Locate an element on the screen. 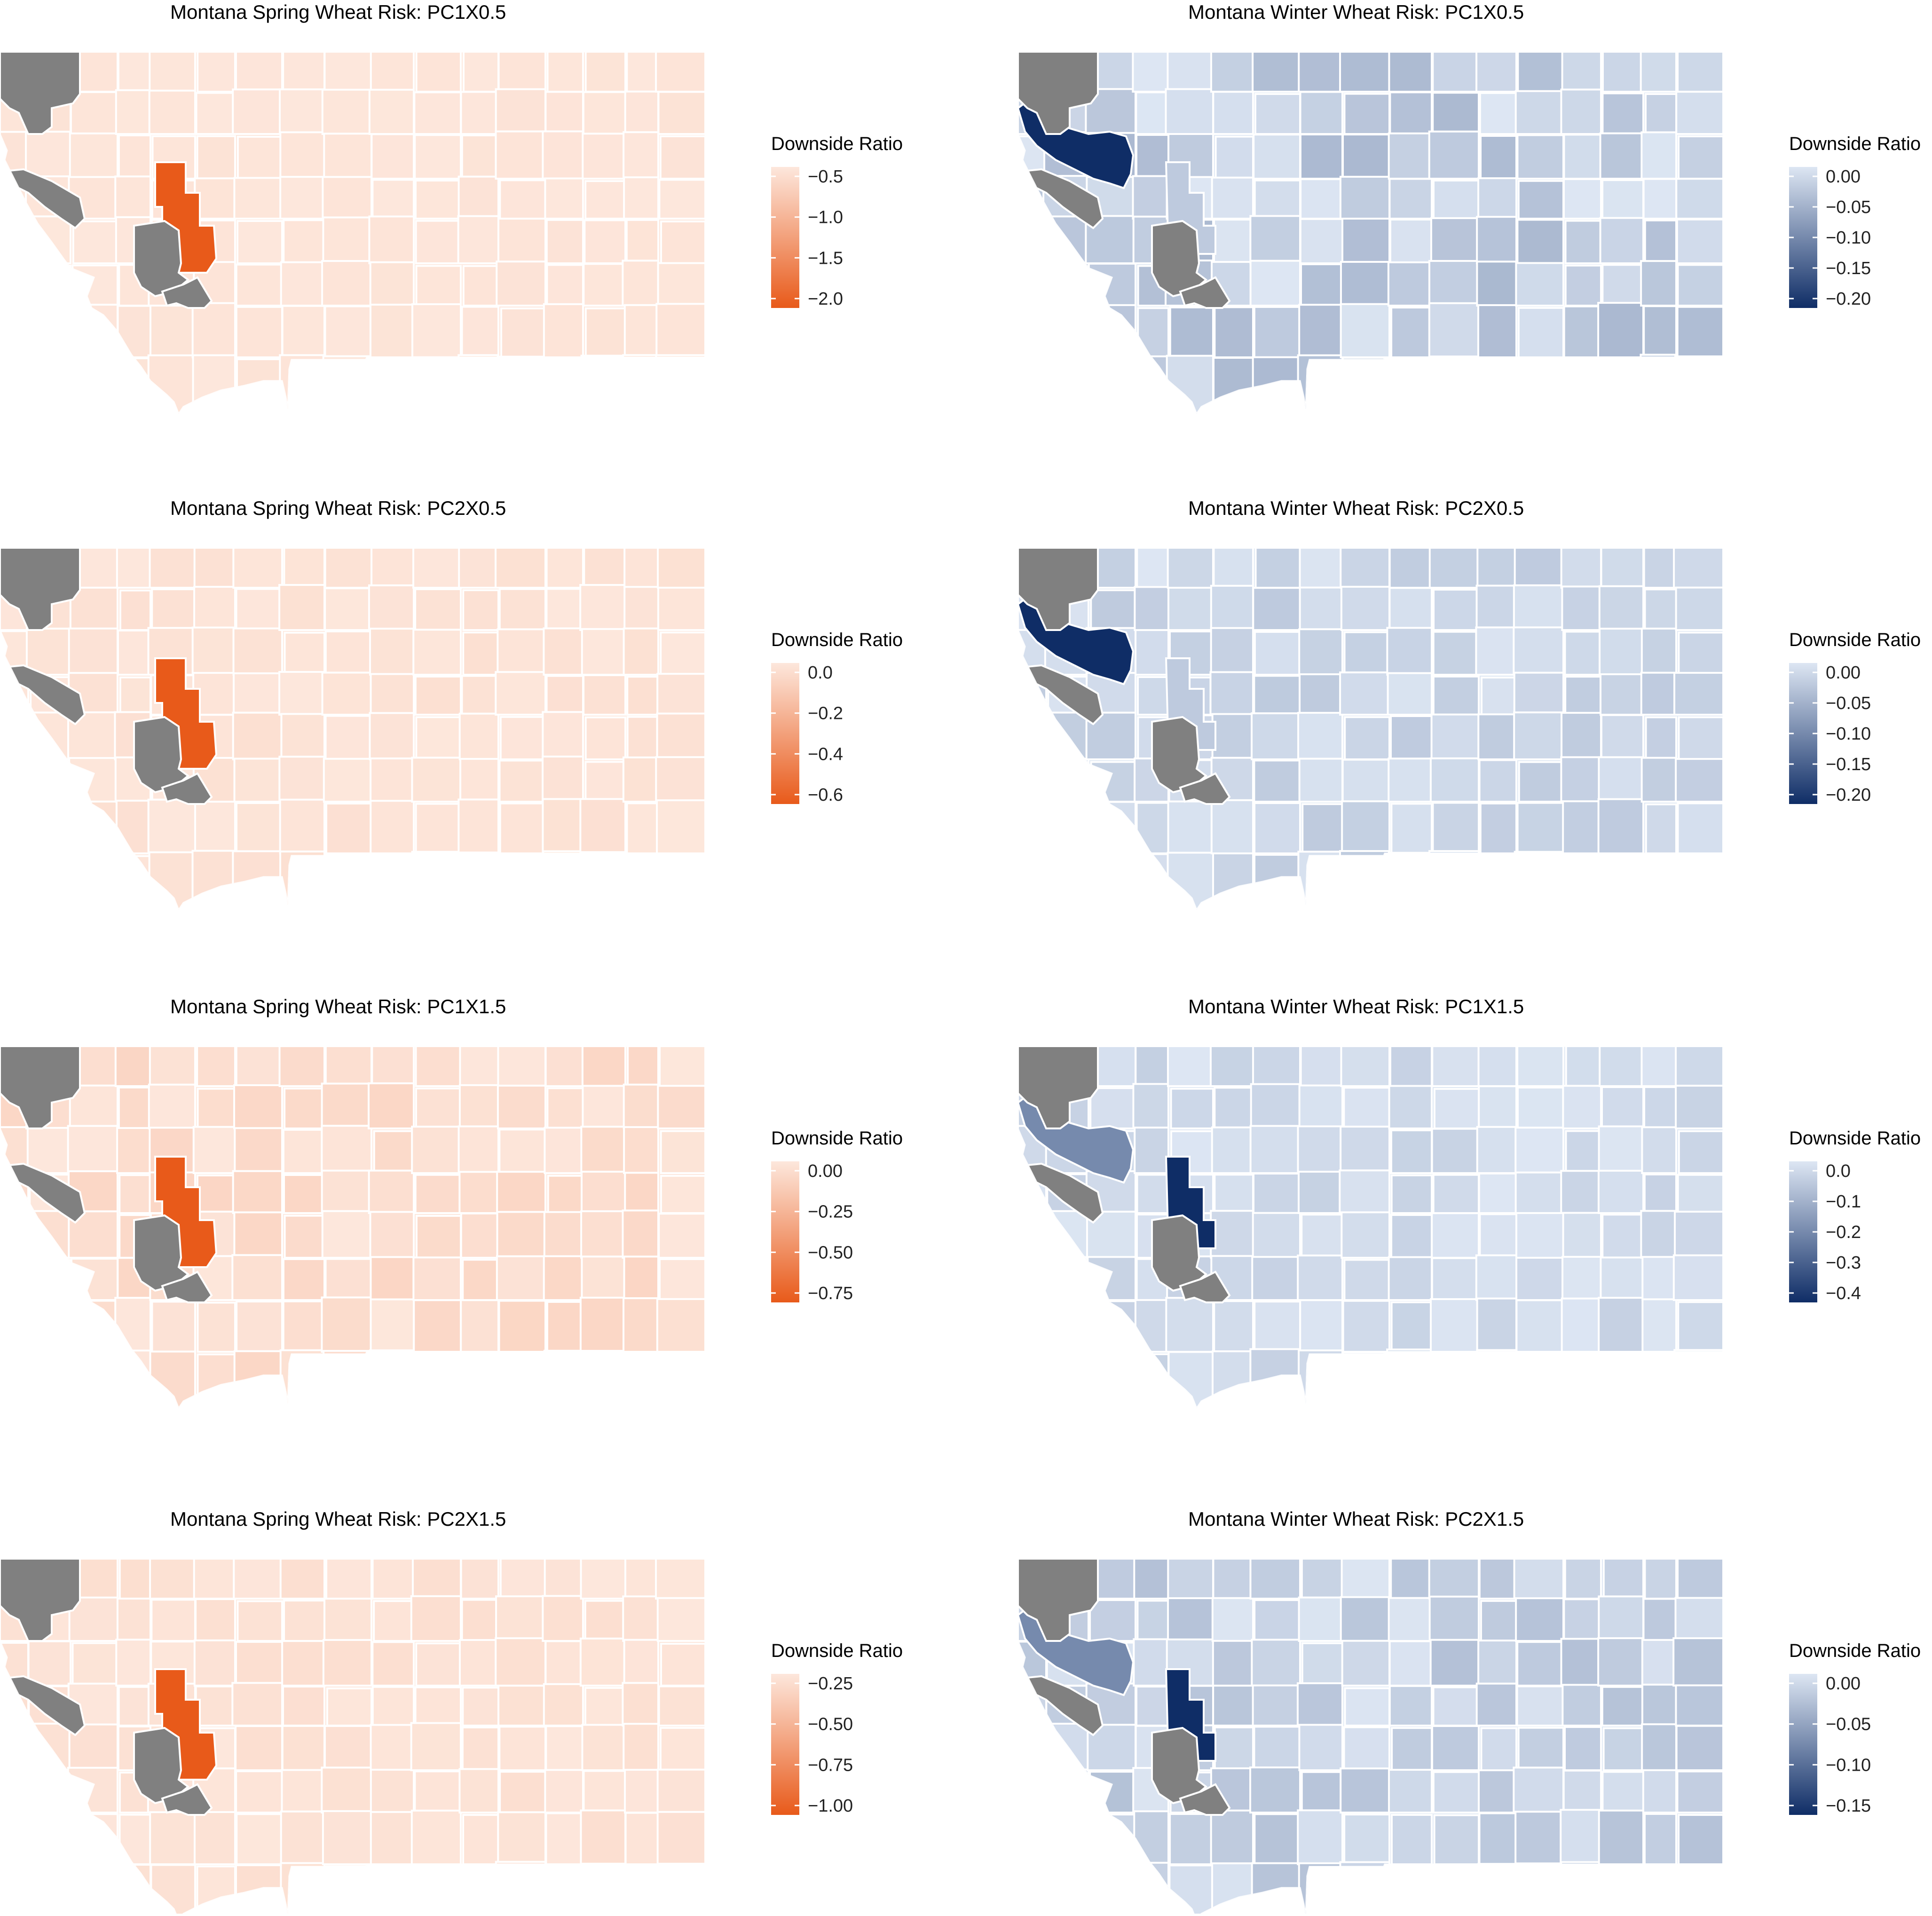  state-outline is located at coordinates (352, 233).